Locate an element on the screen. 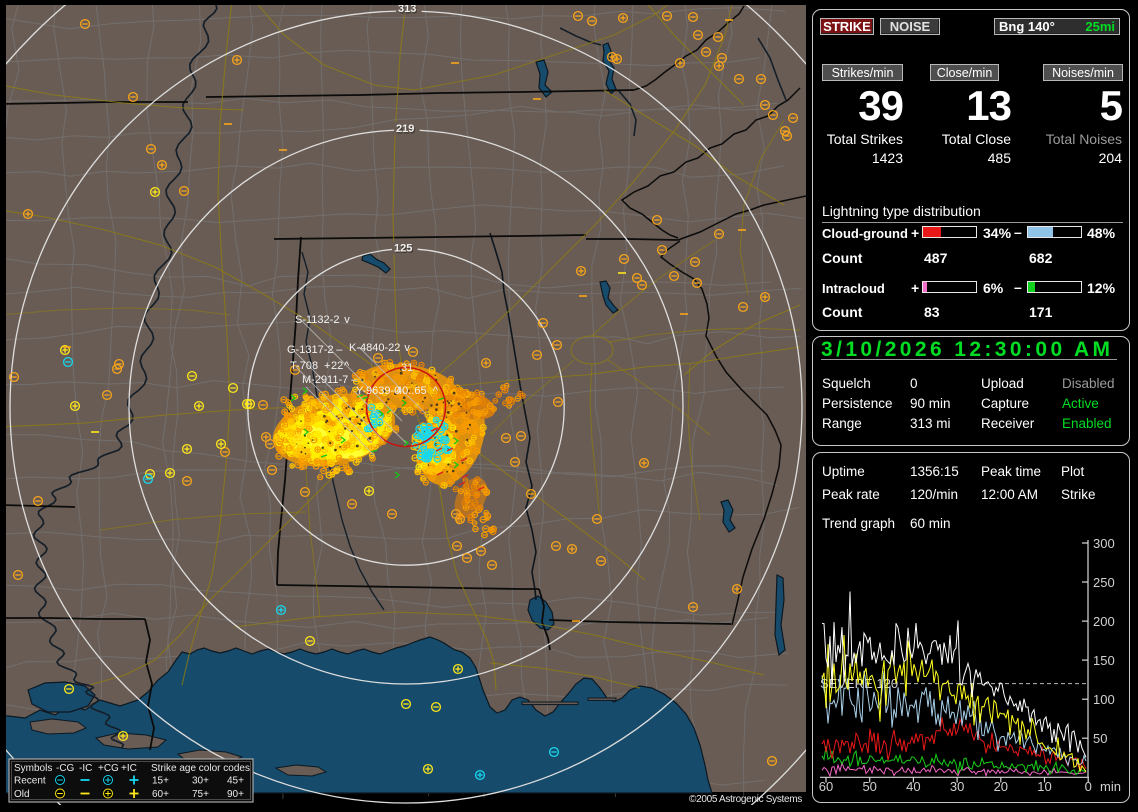 Image resolution: width=1138 pixels, height=812 pixels. svg-text: Symbols is located at coordinates (33, 768).